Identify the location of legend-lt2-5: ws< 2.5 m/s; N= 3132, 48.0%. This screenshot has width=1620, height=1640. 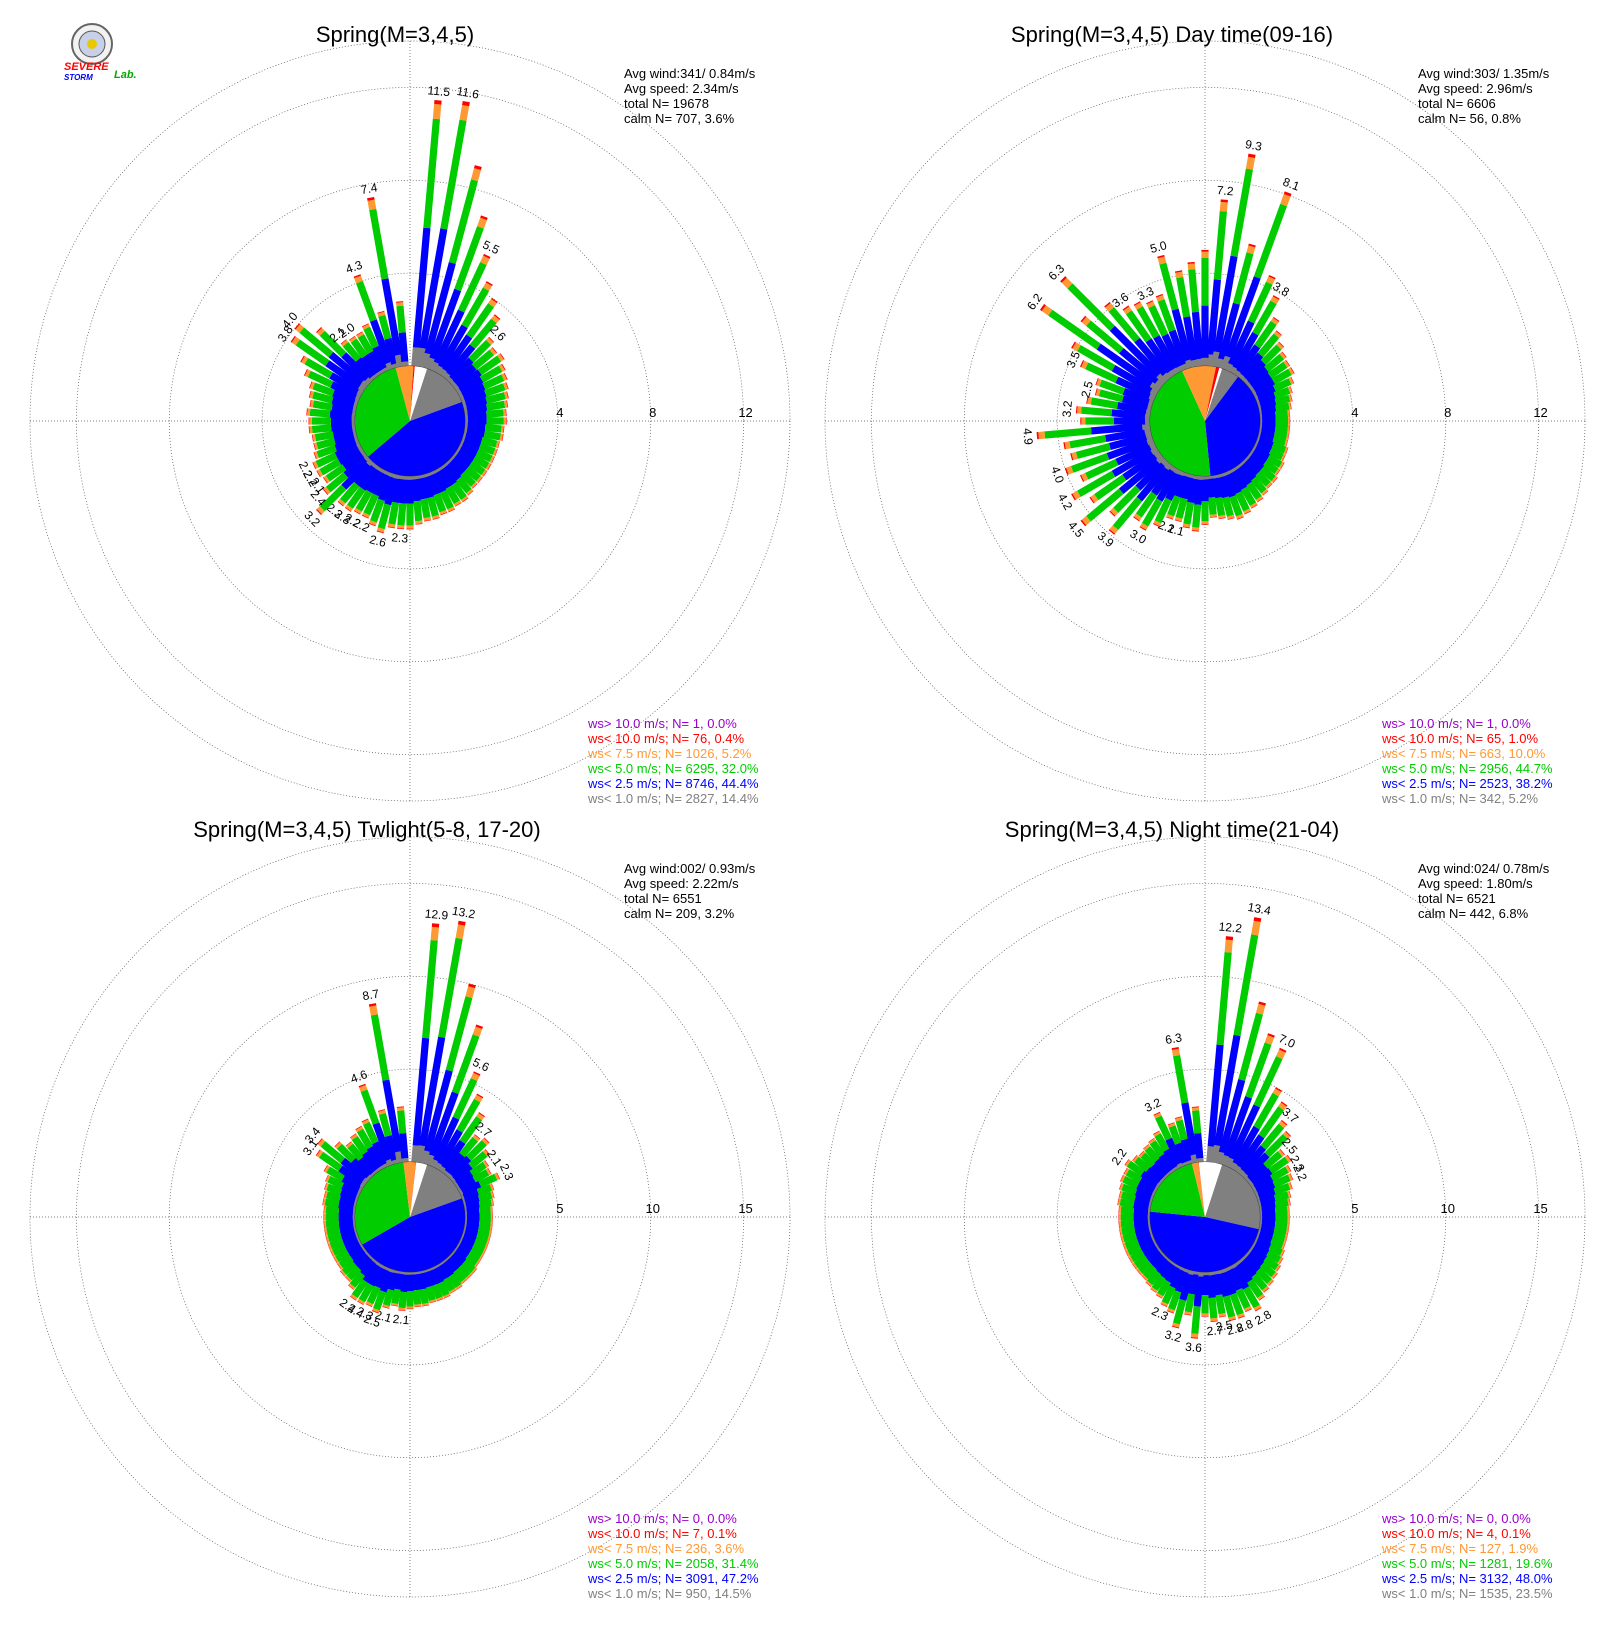
(1467, 1578).